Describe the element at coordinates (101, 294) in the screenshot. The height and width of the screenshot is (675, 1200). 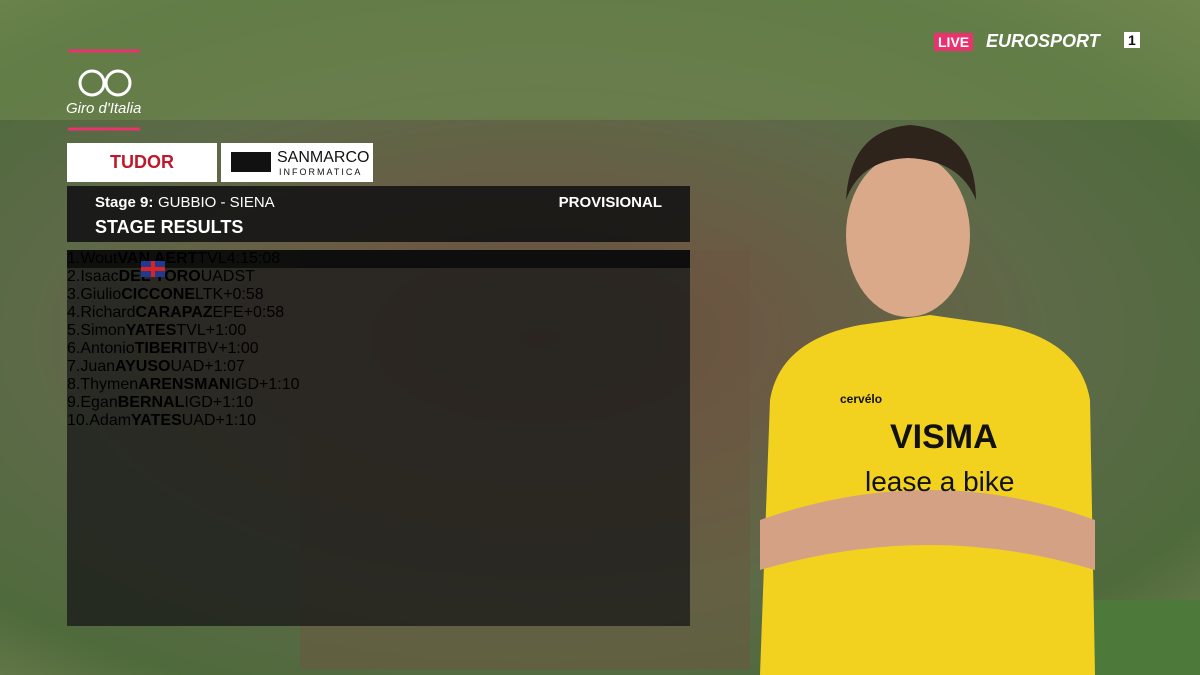
I see `first-name: Giulio` at that location.